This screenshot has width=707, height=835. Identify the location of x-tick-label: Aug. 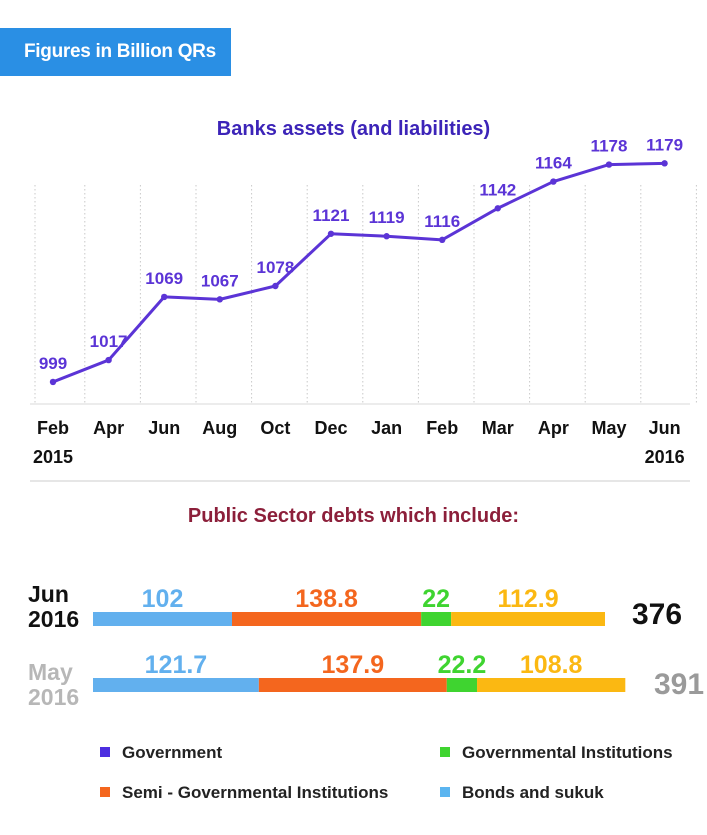
(219, 428).